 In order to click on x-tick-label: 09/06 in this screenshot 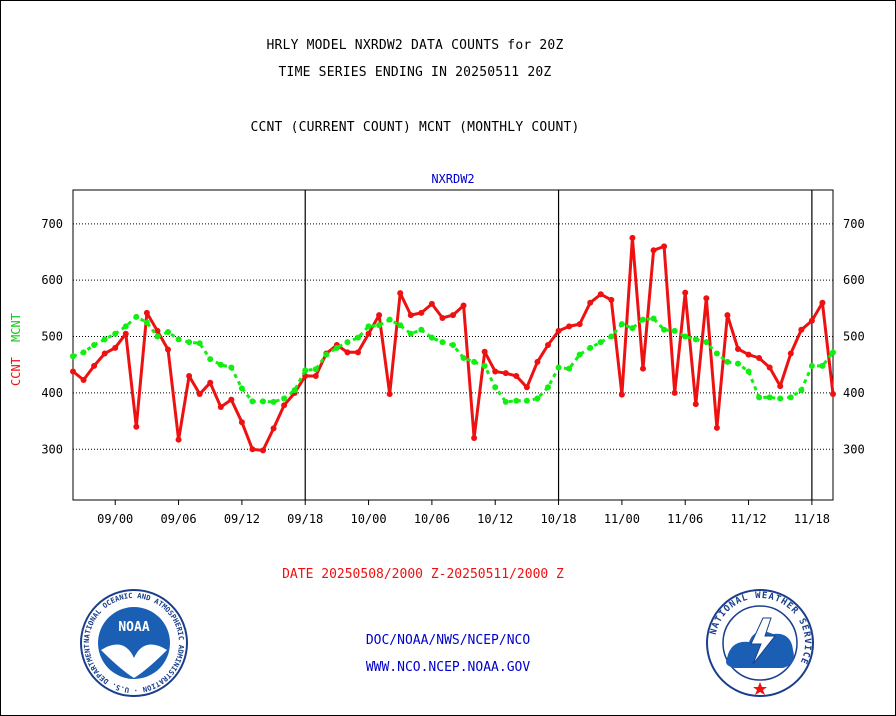, I will do `click(178, 519)`.